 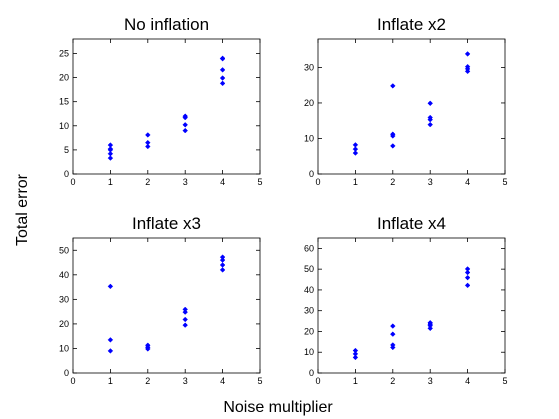 I want to click on subplot-title: Inflate x3, so click(x=166, y=223).